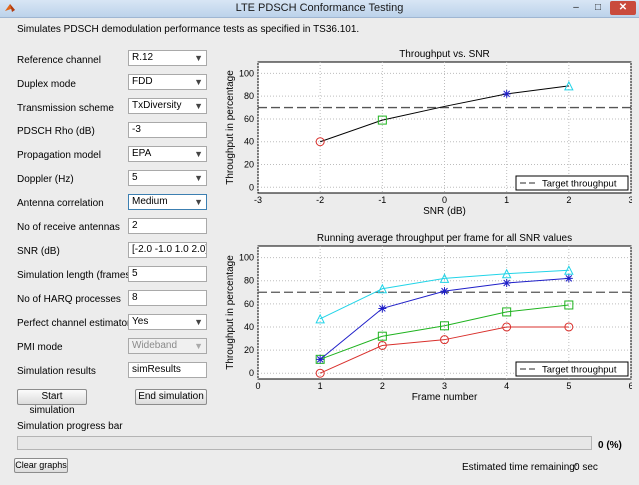  What do you see at coordinates (304, 443) in the screenshot?
I see `progress-bar` at bounding box center [304, 443].